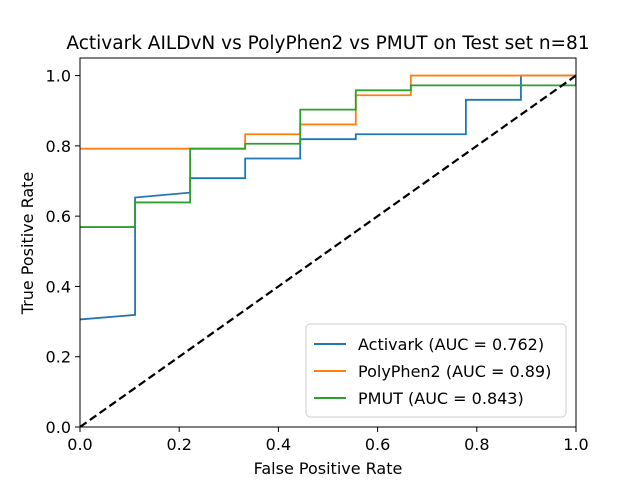  I want to click on x-axis-label: False Positive Rate, so click(328, 468).